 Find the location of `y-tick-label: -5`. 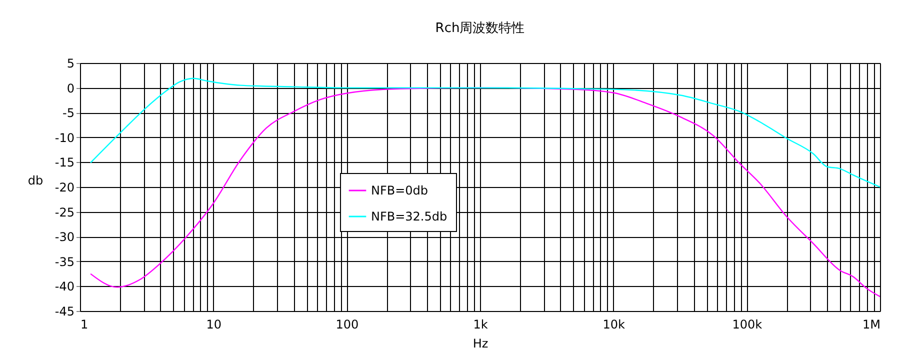

y-tick-label: -5 is located at coordinates (68, 113).